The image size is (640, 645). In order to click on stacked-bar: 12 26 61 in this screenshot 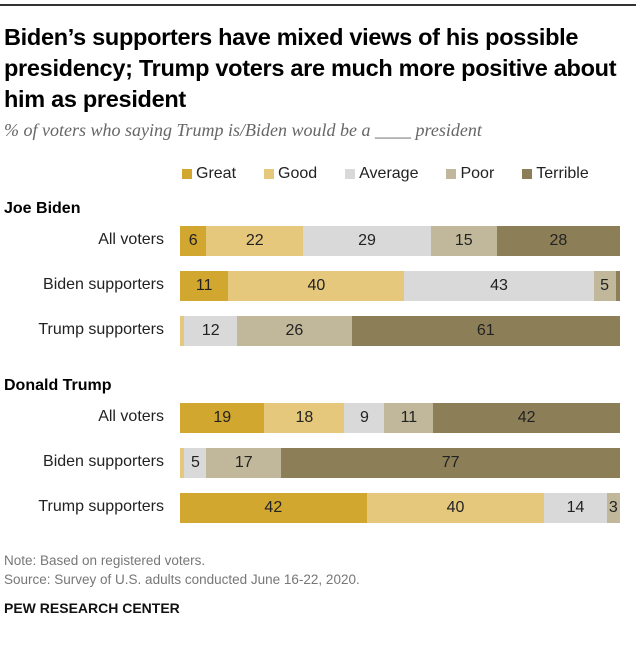, I will do `click(400, 331)`.